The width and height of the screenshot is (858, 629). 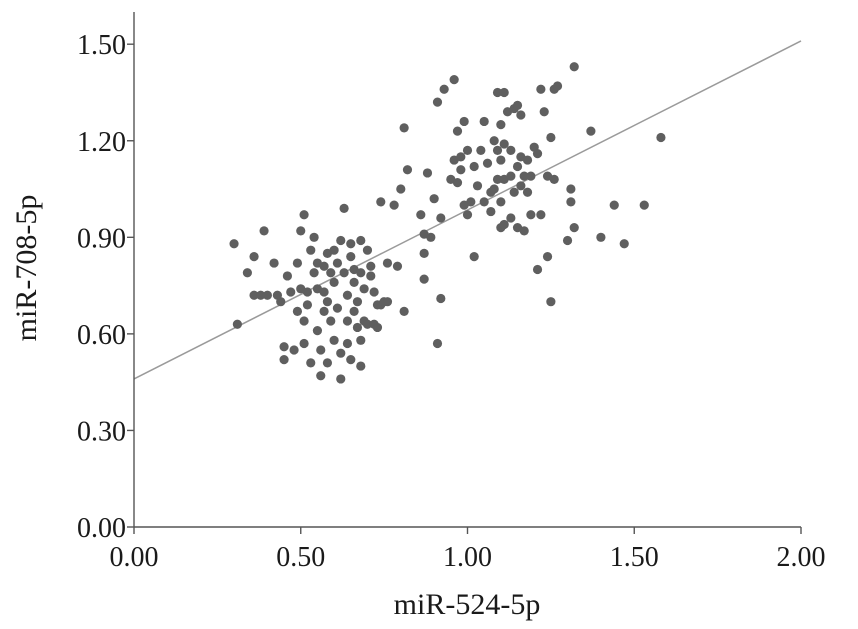 What do you see at coordinates (101, 335) in the screenshot?
I see `y-tick-label: 0.60` at bounding box center [101, 335].